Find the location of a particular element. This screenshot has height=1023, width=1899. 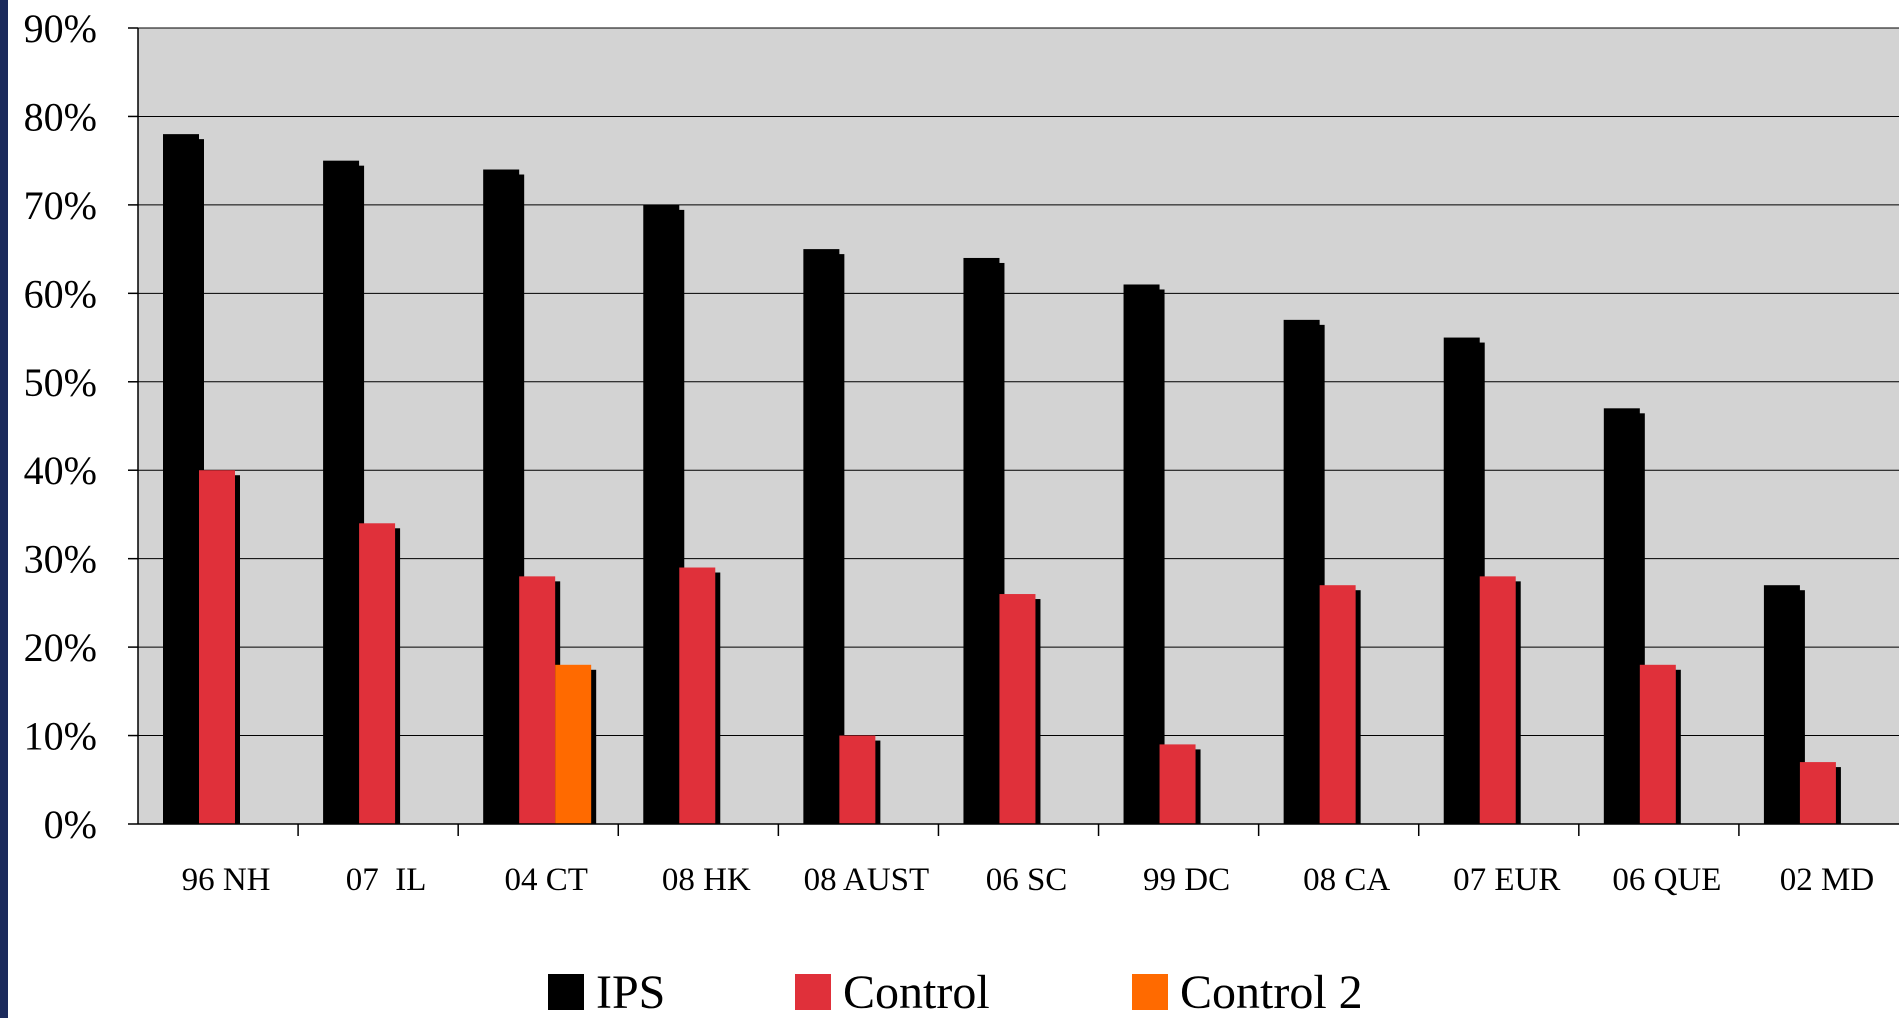

slide-edge-stripe is located at coordinates (4, 509).